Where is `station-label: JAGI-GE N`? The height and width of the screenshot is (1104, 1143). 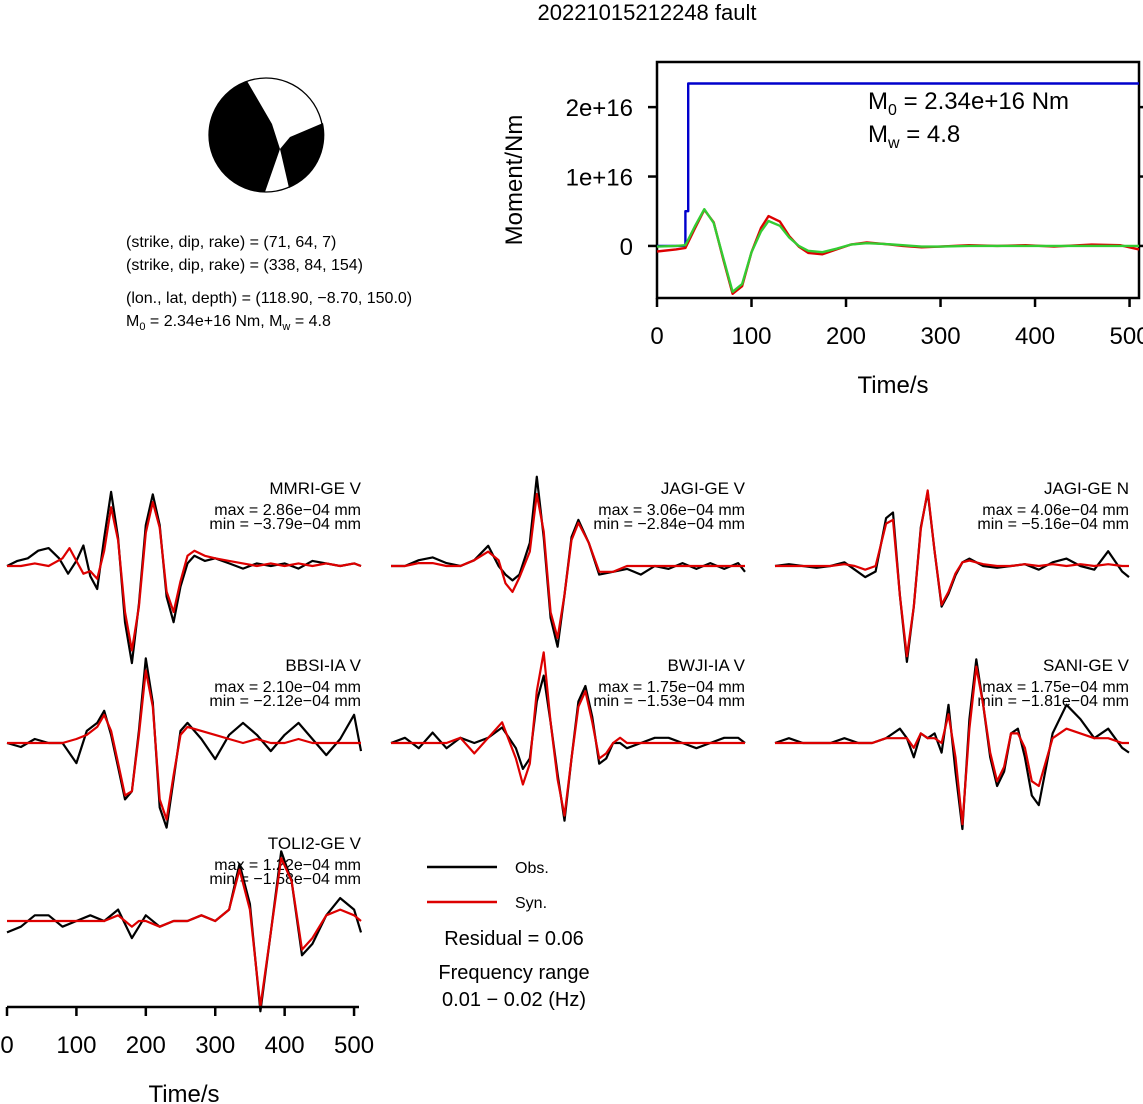
station-label: JAGI-GE N is located at coordinates (1086, 488).